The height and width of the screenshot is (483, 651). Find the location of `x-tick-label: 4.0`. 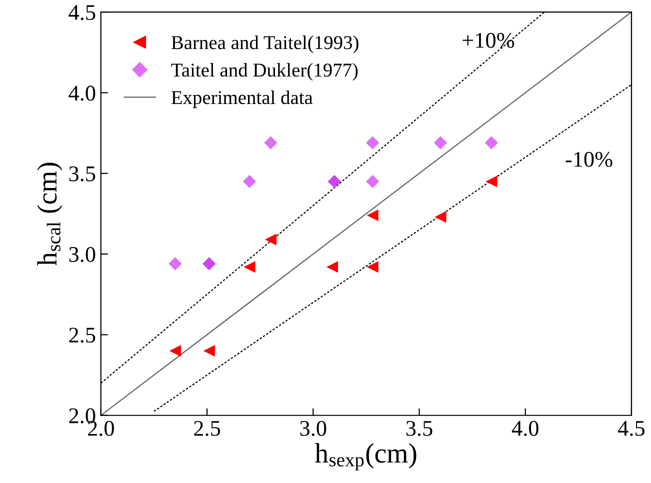

x-tick-label: 4.0 is located at coordinates (525, 428).